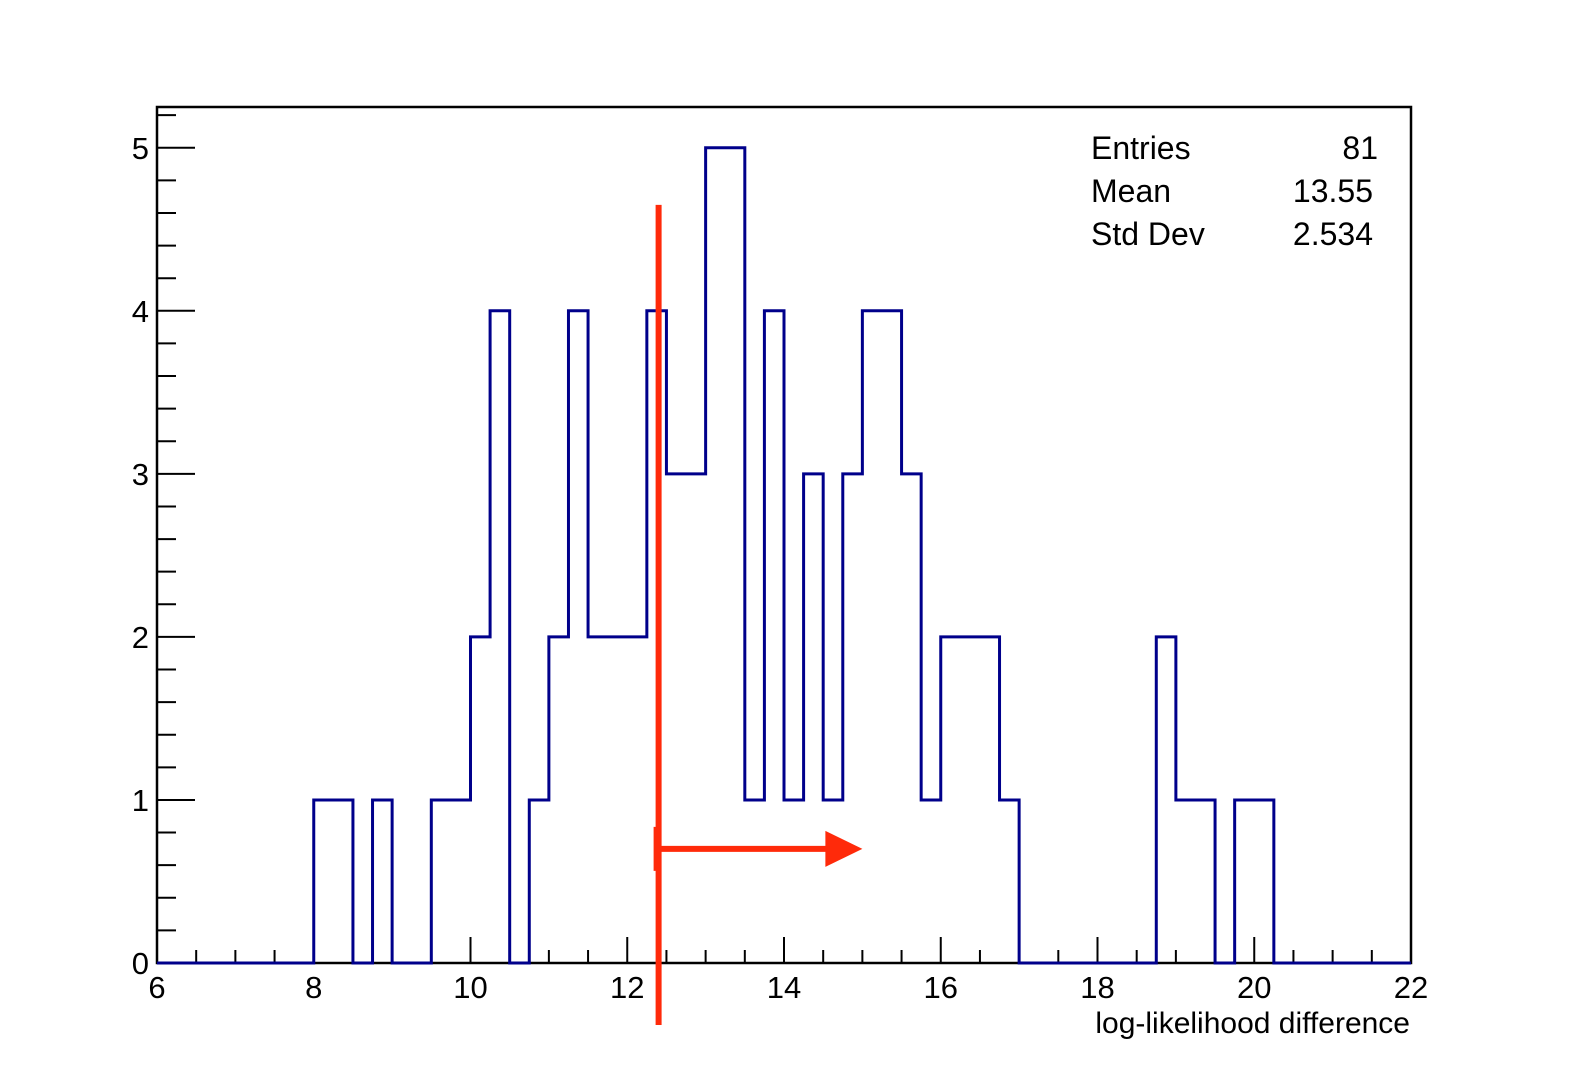 The width and height of the screenshot is (1575, 1075). What do you see at coordinates (1131, 191) in the screenshot?
I see `stats-mean-label: Mean` at bounding box center [1131, 191].